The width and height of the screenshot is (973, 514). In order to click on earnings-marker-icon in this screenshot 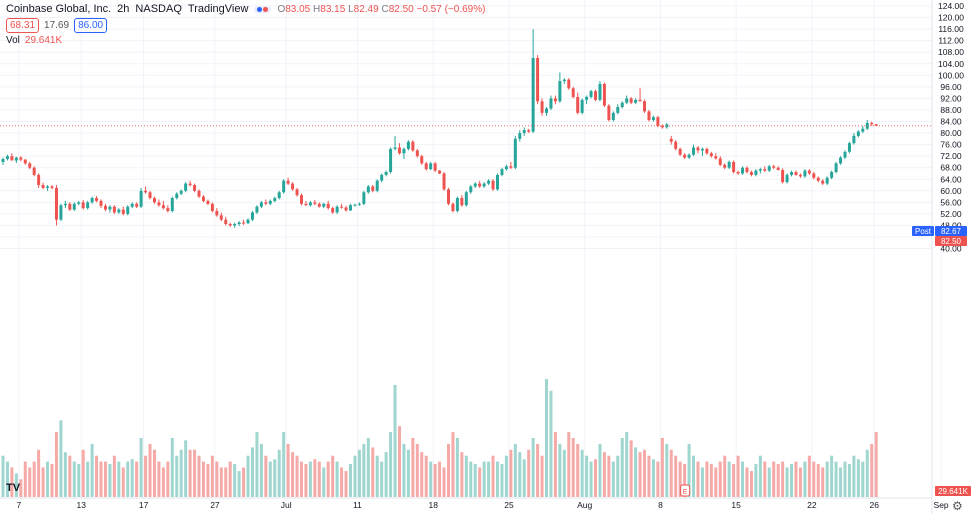, I will do `click(685, 490)`.